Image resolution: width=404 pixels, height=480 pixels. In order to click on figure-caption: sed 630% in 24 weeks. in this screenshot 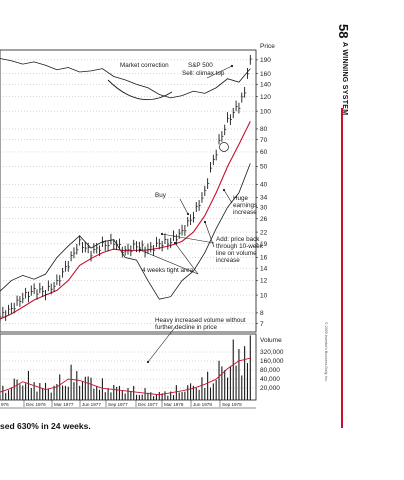, I will do `click(45, 426)`.